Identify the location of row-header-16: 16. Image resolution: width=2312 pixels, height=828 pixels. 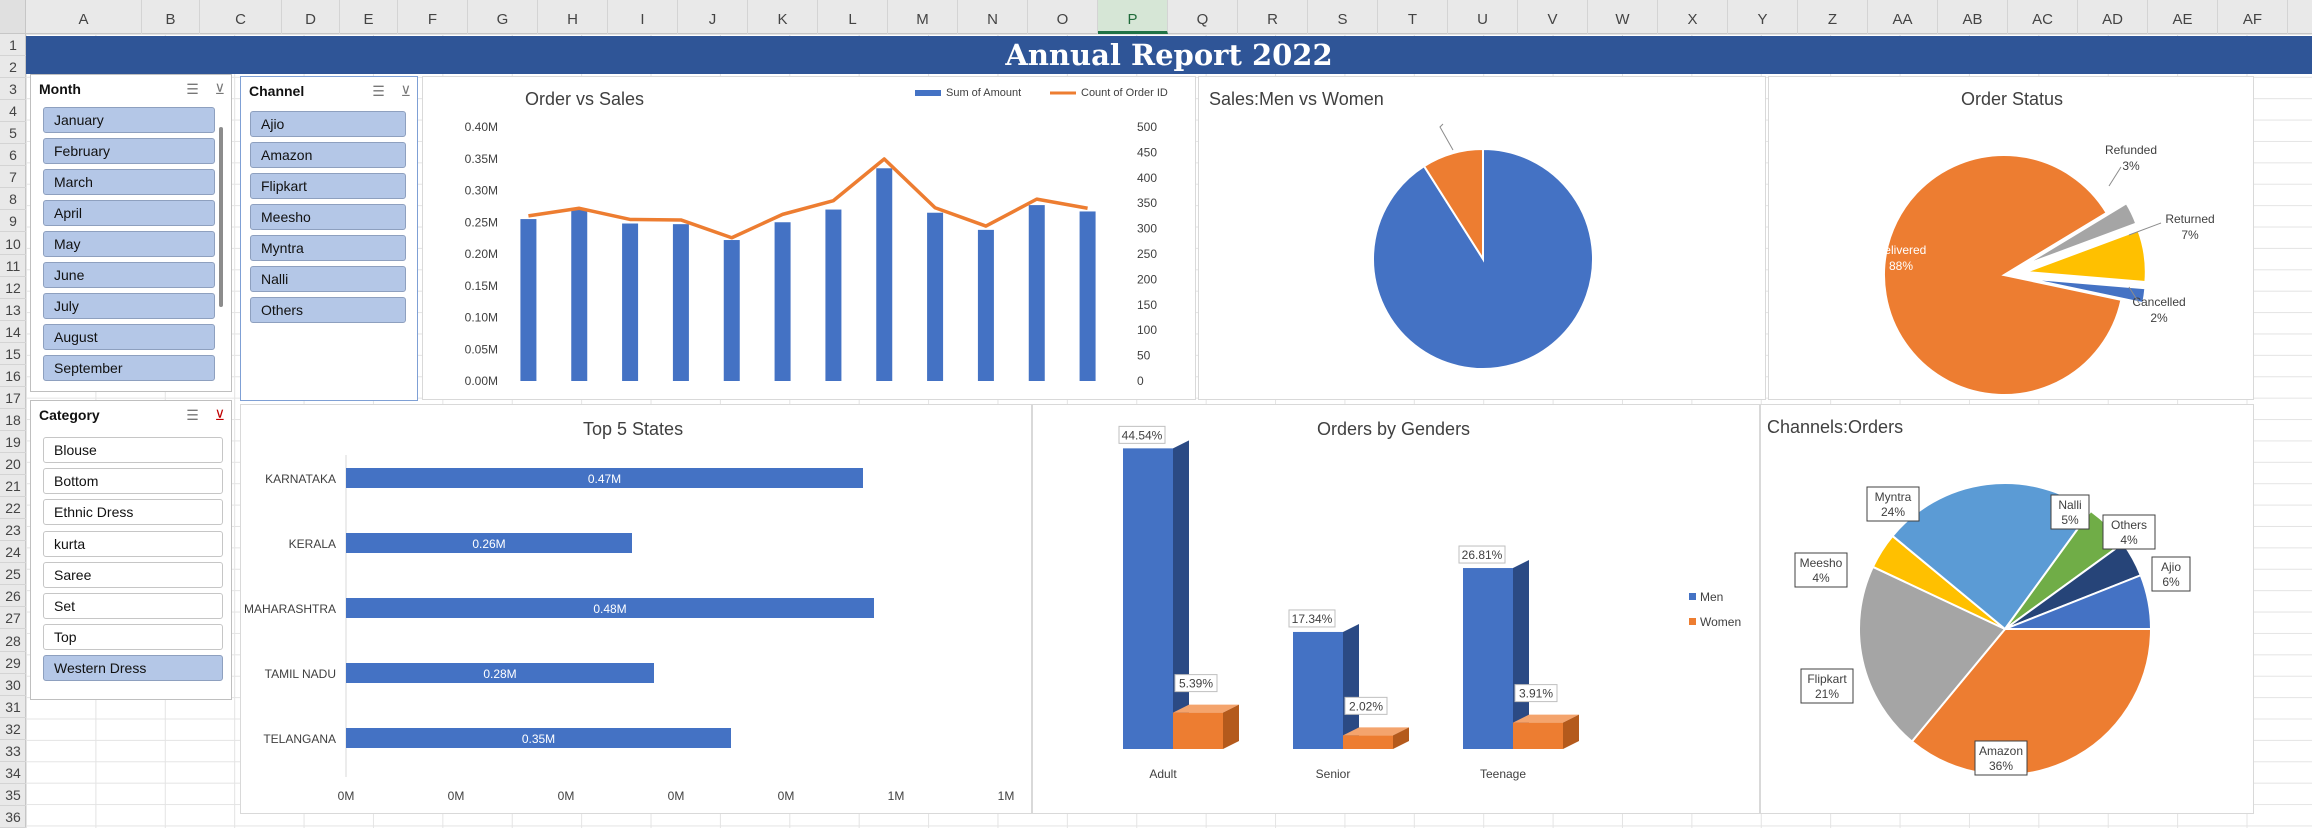
(13, 376).